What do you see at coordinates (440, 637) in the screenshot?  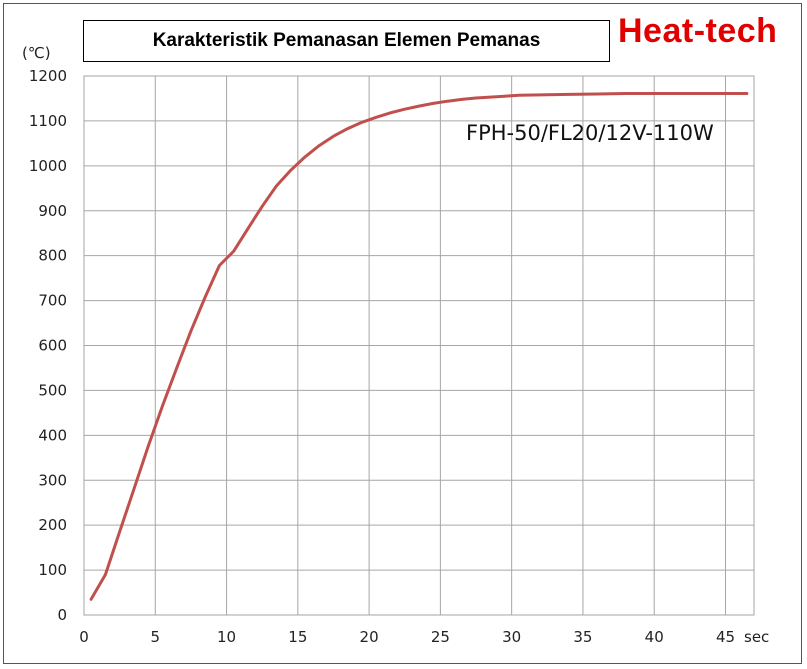 I see `x-tick-label: 25` at bounding box center [440, 637].